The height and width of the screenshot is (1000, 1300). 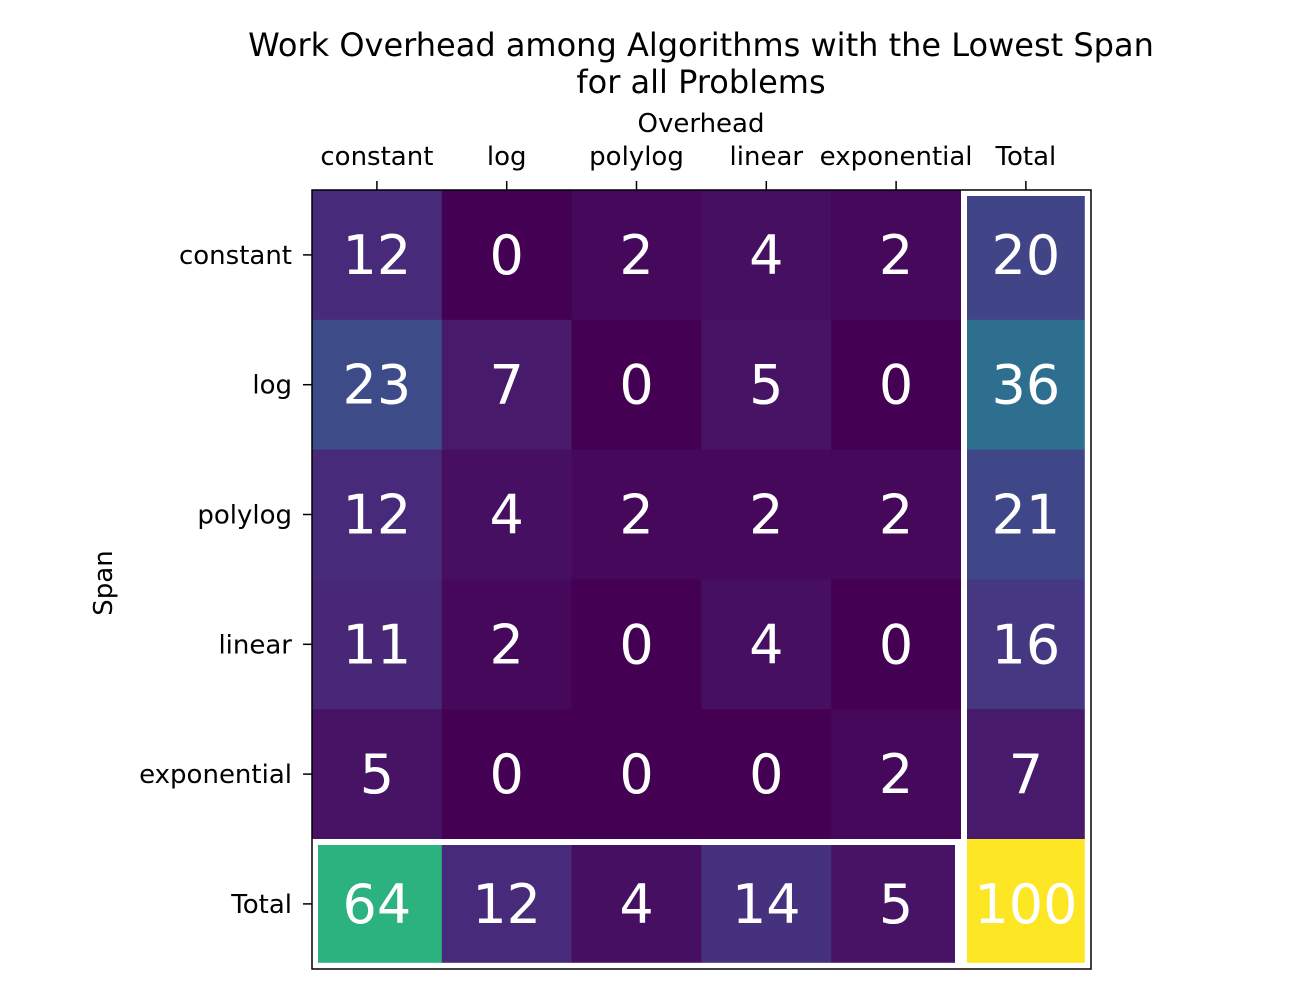 What do you see at coordinates (636, 157) in the screenshot?
I see `x-tick-label: polylog` at bounding box center [636, 157].